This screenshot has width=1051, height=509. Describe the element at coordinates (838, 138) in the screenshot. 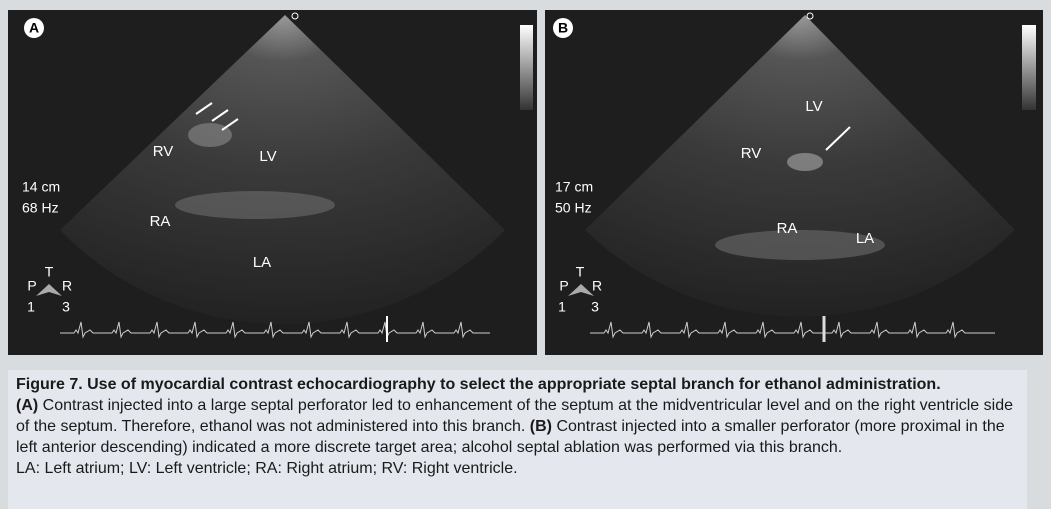

I see `arrow` at that location.